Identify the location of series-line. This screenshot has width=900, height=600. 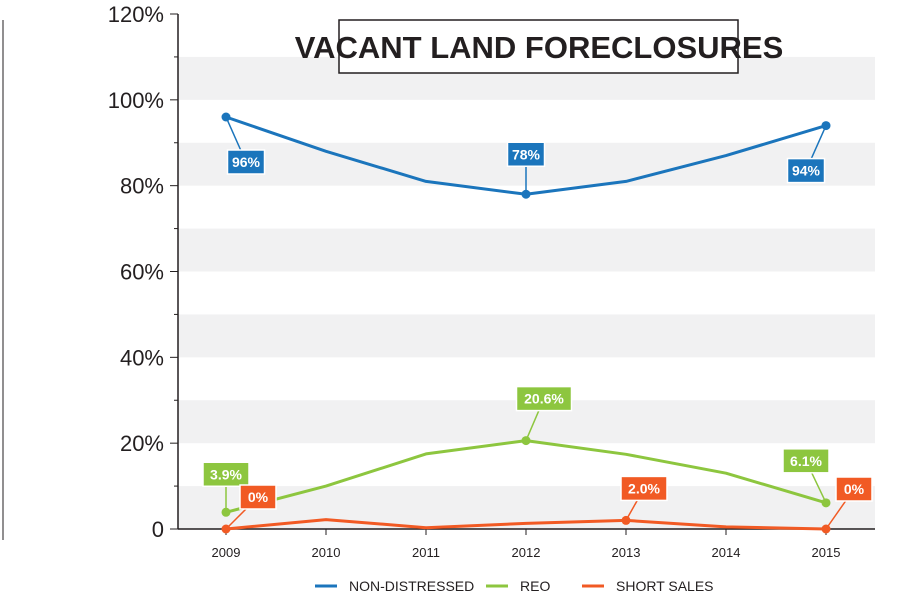
(526, 524).